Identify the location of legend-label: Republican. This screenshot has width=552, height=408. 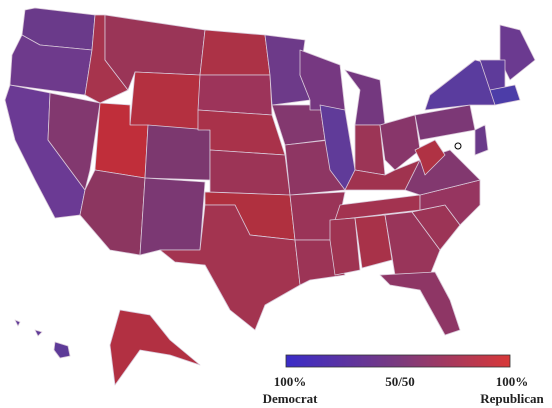
(512, 398).